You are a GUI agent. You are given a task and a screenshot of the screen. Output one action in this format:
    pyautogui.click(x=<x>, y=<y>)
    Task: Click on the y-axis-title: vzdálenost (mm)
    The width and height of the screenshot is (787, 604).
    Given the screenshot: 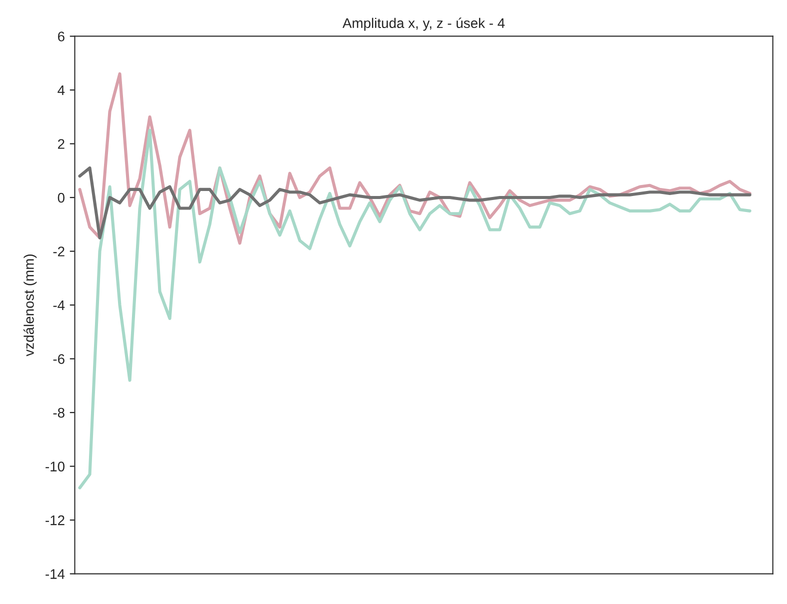 What is the action you would take?
    pyautogui.click(x=30, y=305)
    